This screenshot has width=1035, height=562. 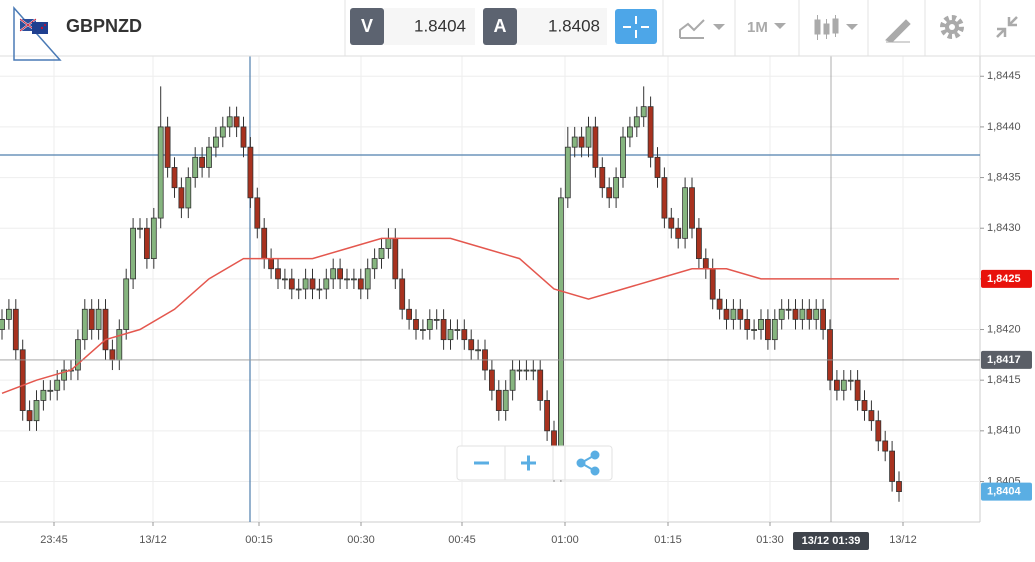 I want to click on ask-button, so click(x=500, y=26).